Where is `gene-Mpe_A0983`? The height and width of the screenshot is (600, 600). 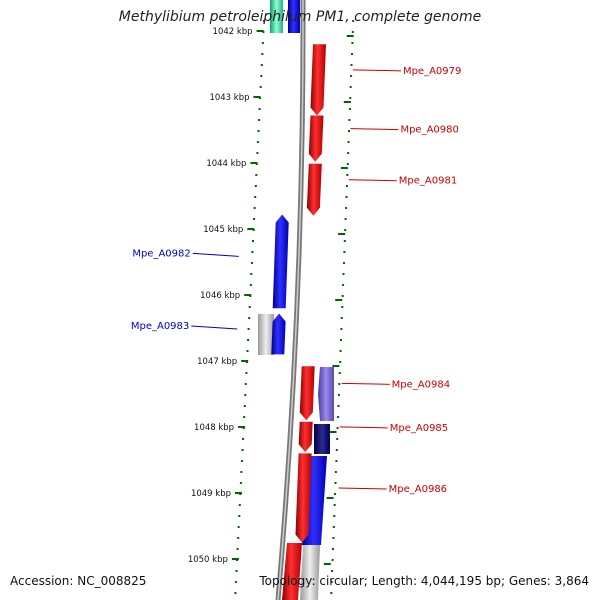
gene-Mpe_A0983 is located at coordinates (278, 334).